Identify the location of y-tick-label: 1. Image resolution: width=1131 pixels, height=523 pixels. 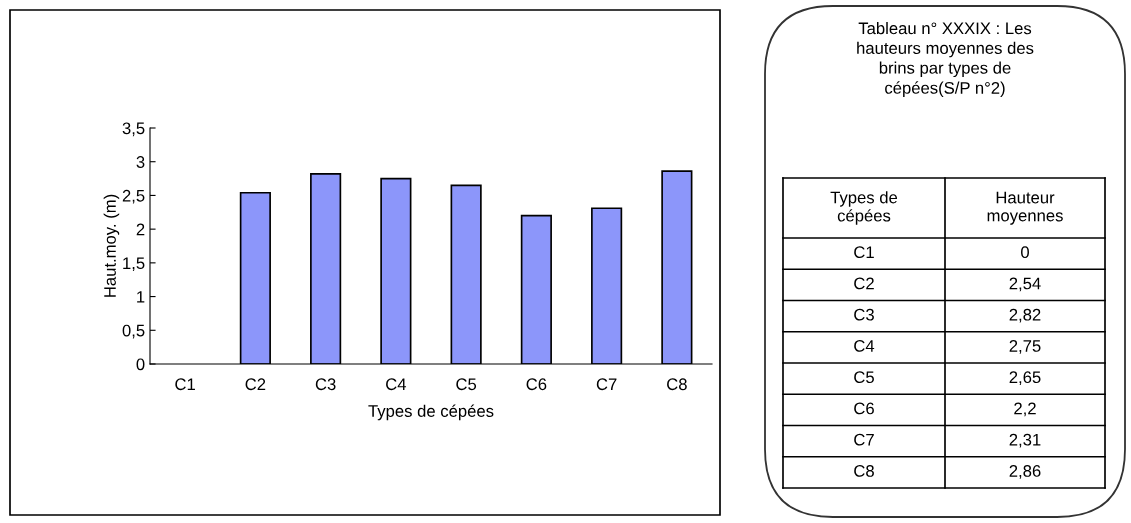
(141, 297).